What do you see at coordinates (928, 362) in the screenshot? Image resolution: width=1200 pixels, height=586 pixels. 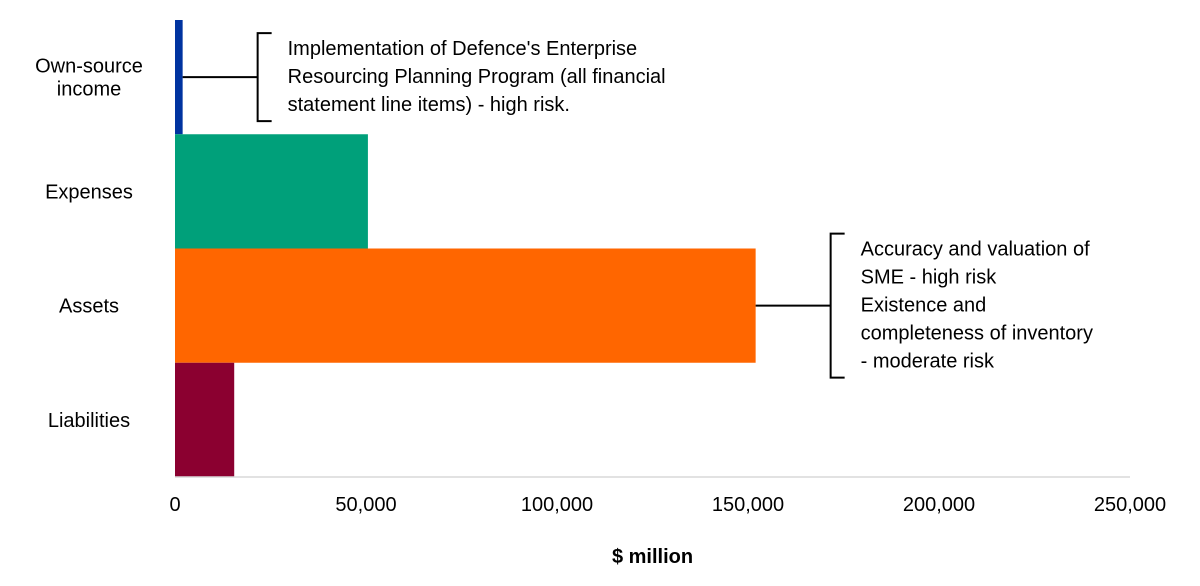 I see `annotation-text-line: - moderate risk` at bounding box center [928, 362].